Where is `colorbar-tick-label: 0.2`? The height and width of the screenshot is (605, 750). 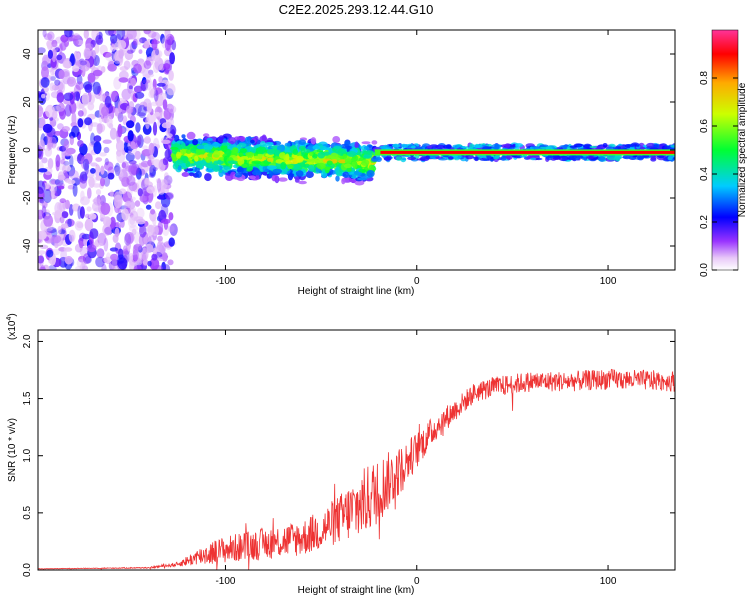
colorbar-tick-label: 0.2 is located at coordinates (704, 222).